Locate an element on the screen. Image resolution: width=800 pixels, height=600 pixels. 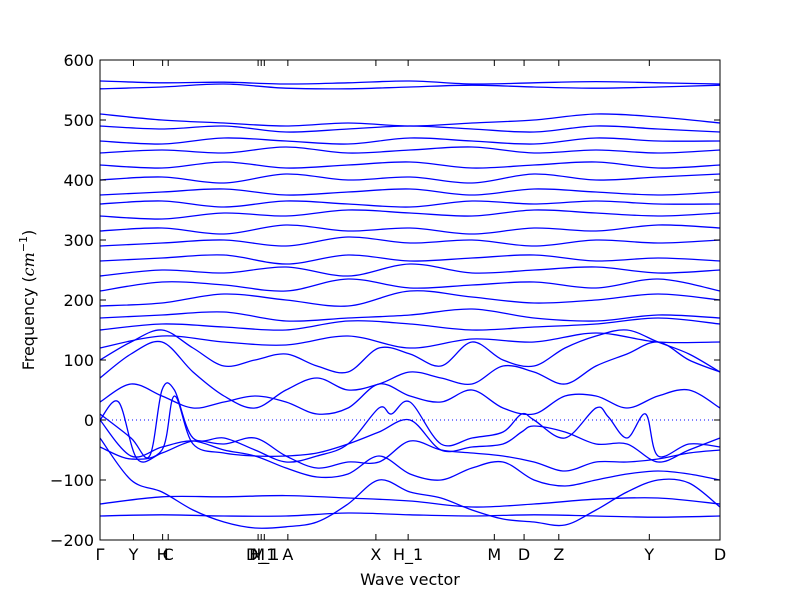
x-tick-label: Z is located at coordinates (558, 554).